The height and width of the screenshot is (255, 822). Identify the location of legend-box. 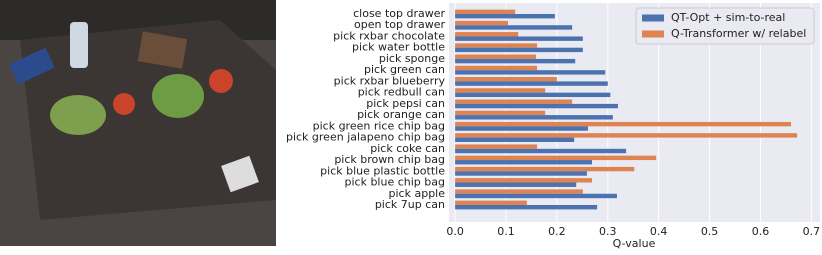
(725, 26).